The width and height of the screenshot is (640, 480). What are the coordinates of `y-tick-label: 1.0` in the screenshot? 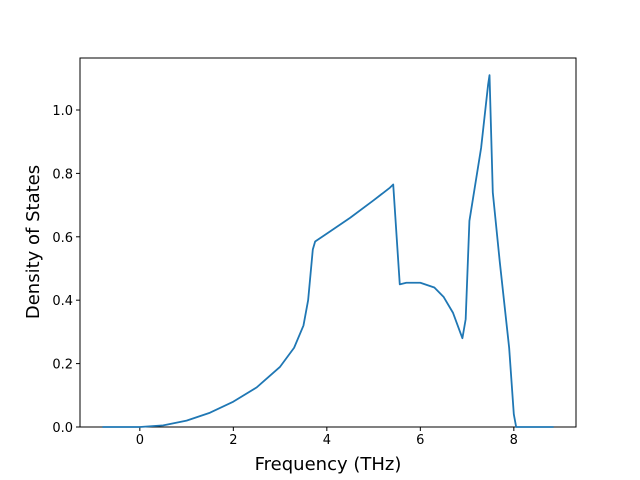 It's located at (62, 111).